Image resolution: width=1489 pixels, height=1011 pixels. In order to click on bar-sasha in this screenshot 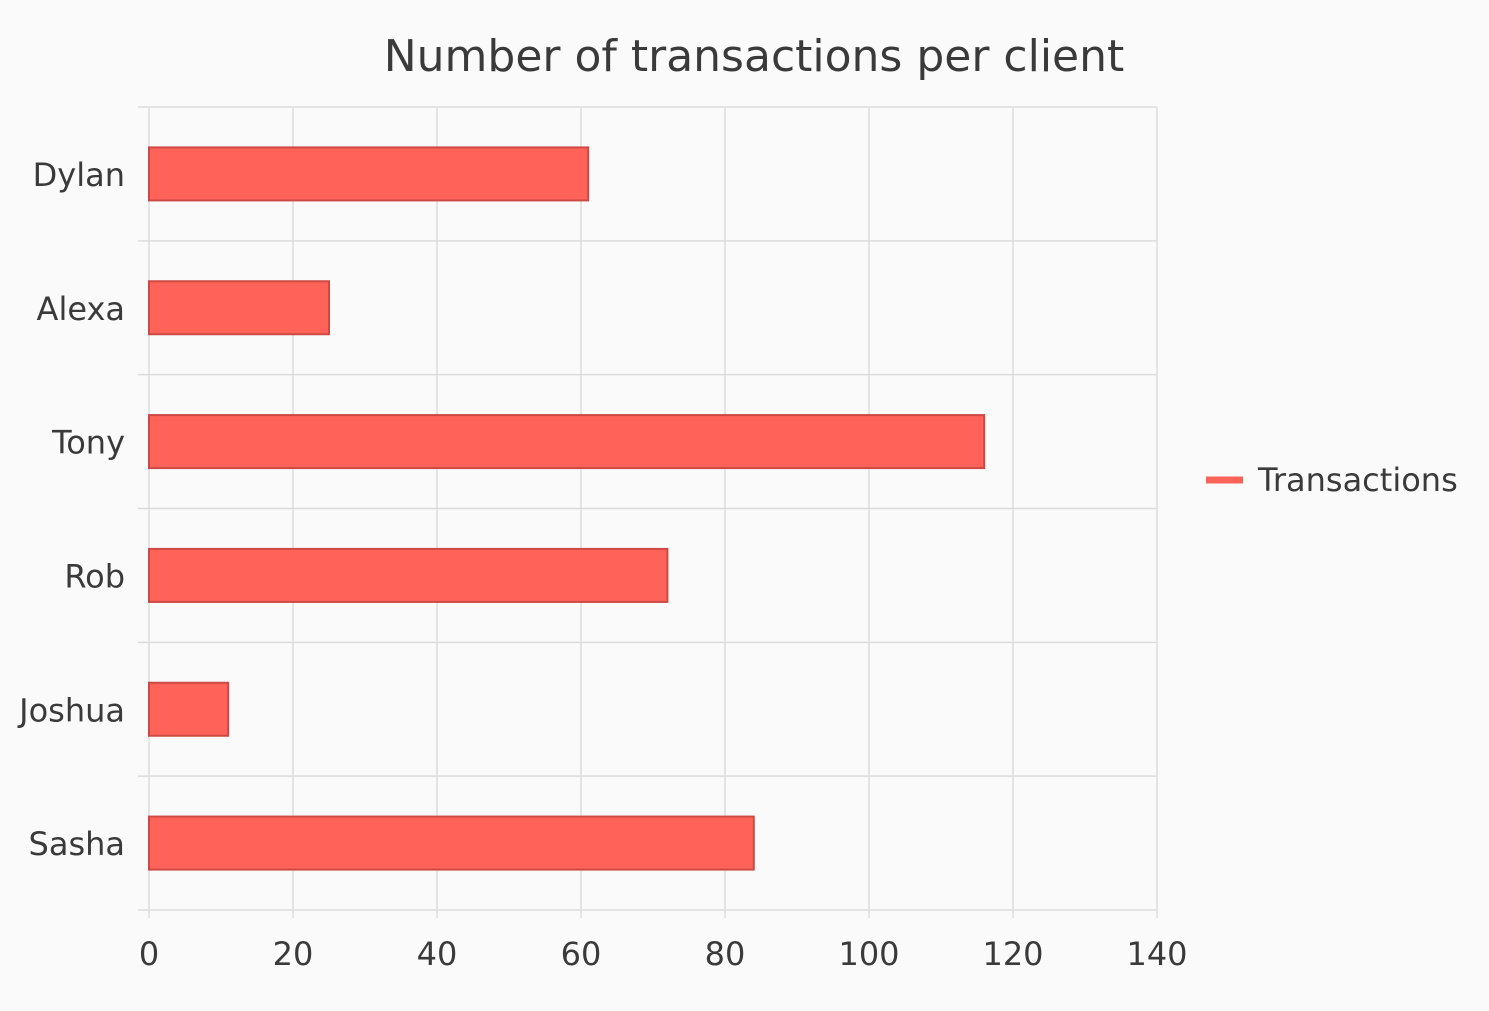, I will do `click(451, 843)`.